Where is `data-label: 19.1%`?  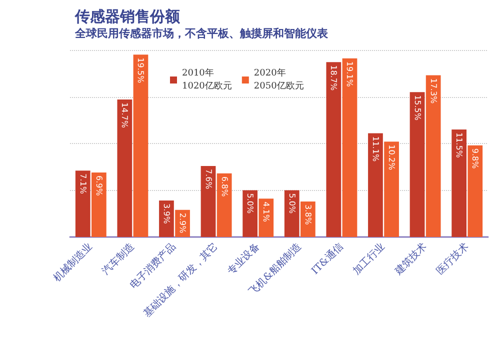
data-label: 19.1% is located at coordinates (349, 74).